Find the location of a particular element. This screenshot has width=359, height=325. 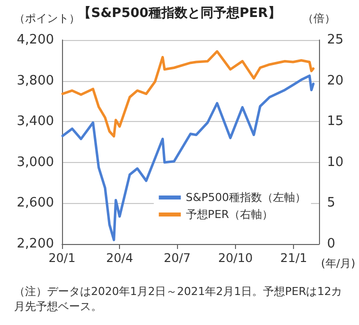

y2-axis-title: （倍） is located at coordinates (319, 18).